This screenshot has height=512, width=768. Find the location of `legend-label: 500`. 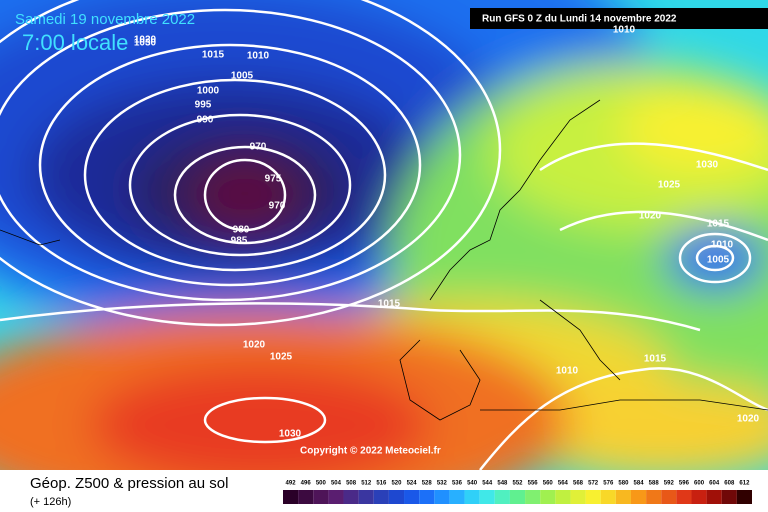

legend-label: 500 is located at coordinates (321, 484).